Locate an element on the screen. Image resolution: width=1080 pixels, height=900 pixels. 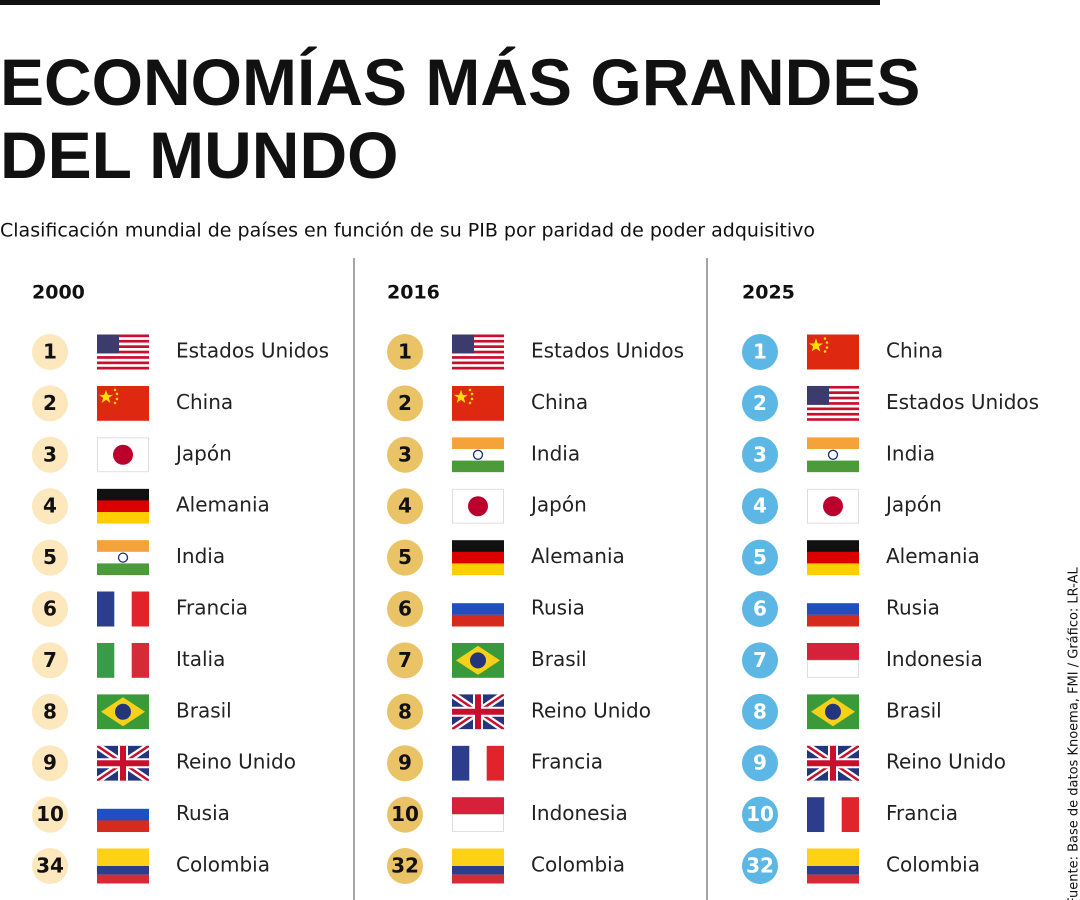
rank: 3 is located at coordinates (50, 454).